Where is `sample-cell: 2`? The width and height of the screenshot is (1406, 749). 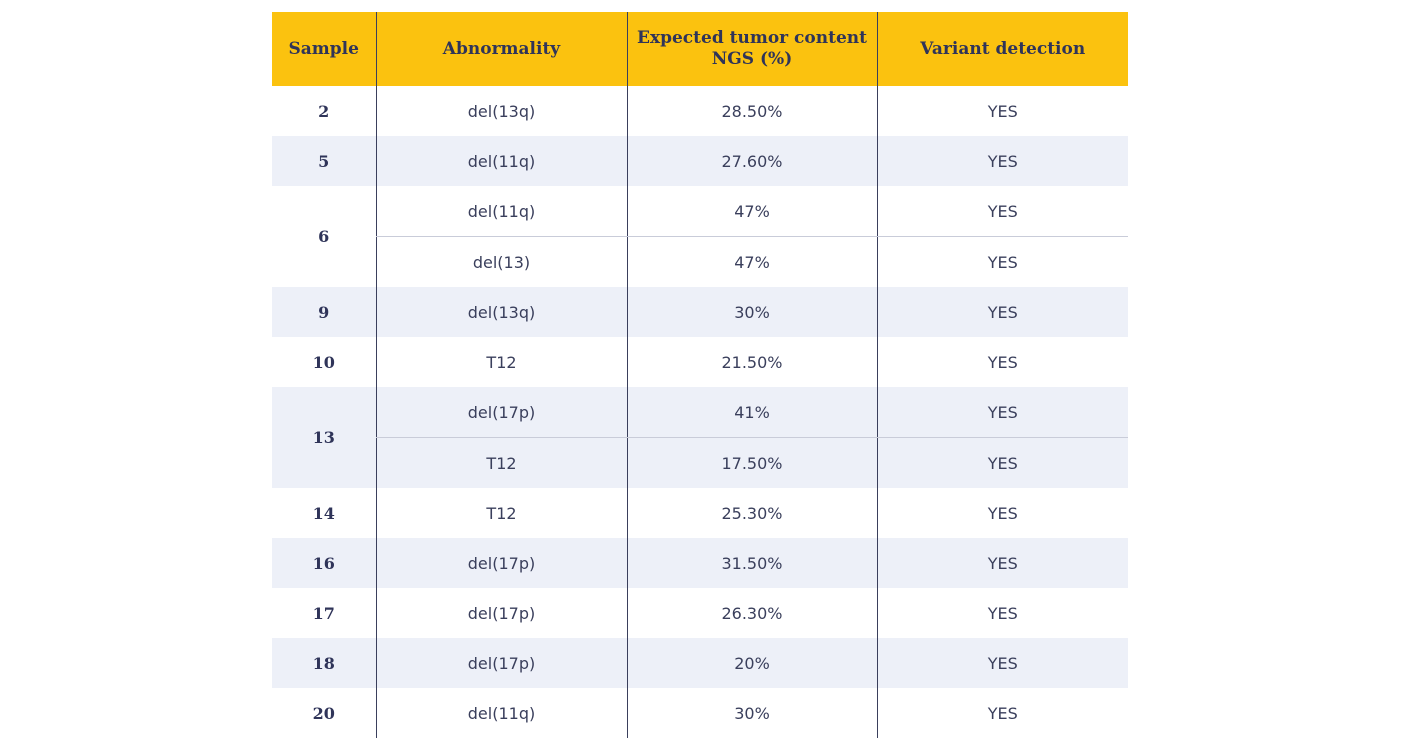
sample-cell: 2 is located at coordinates (324, 111).